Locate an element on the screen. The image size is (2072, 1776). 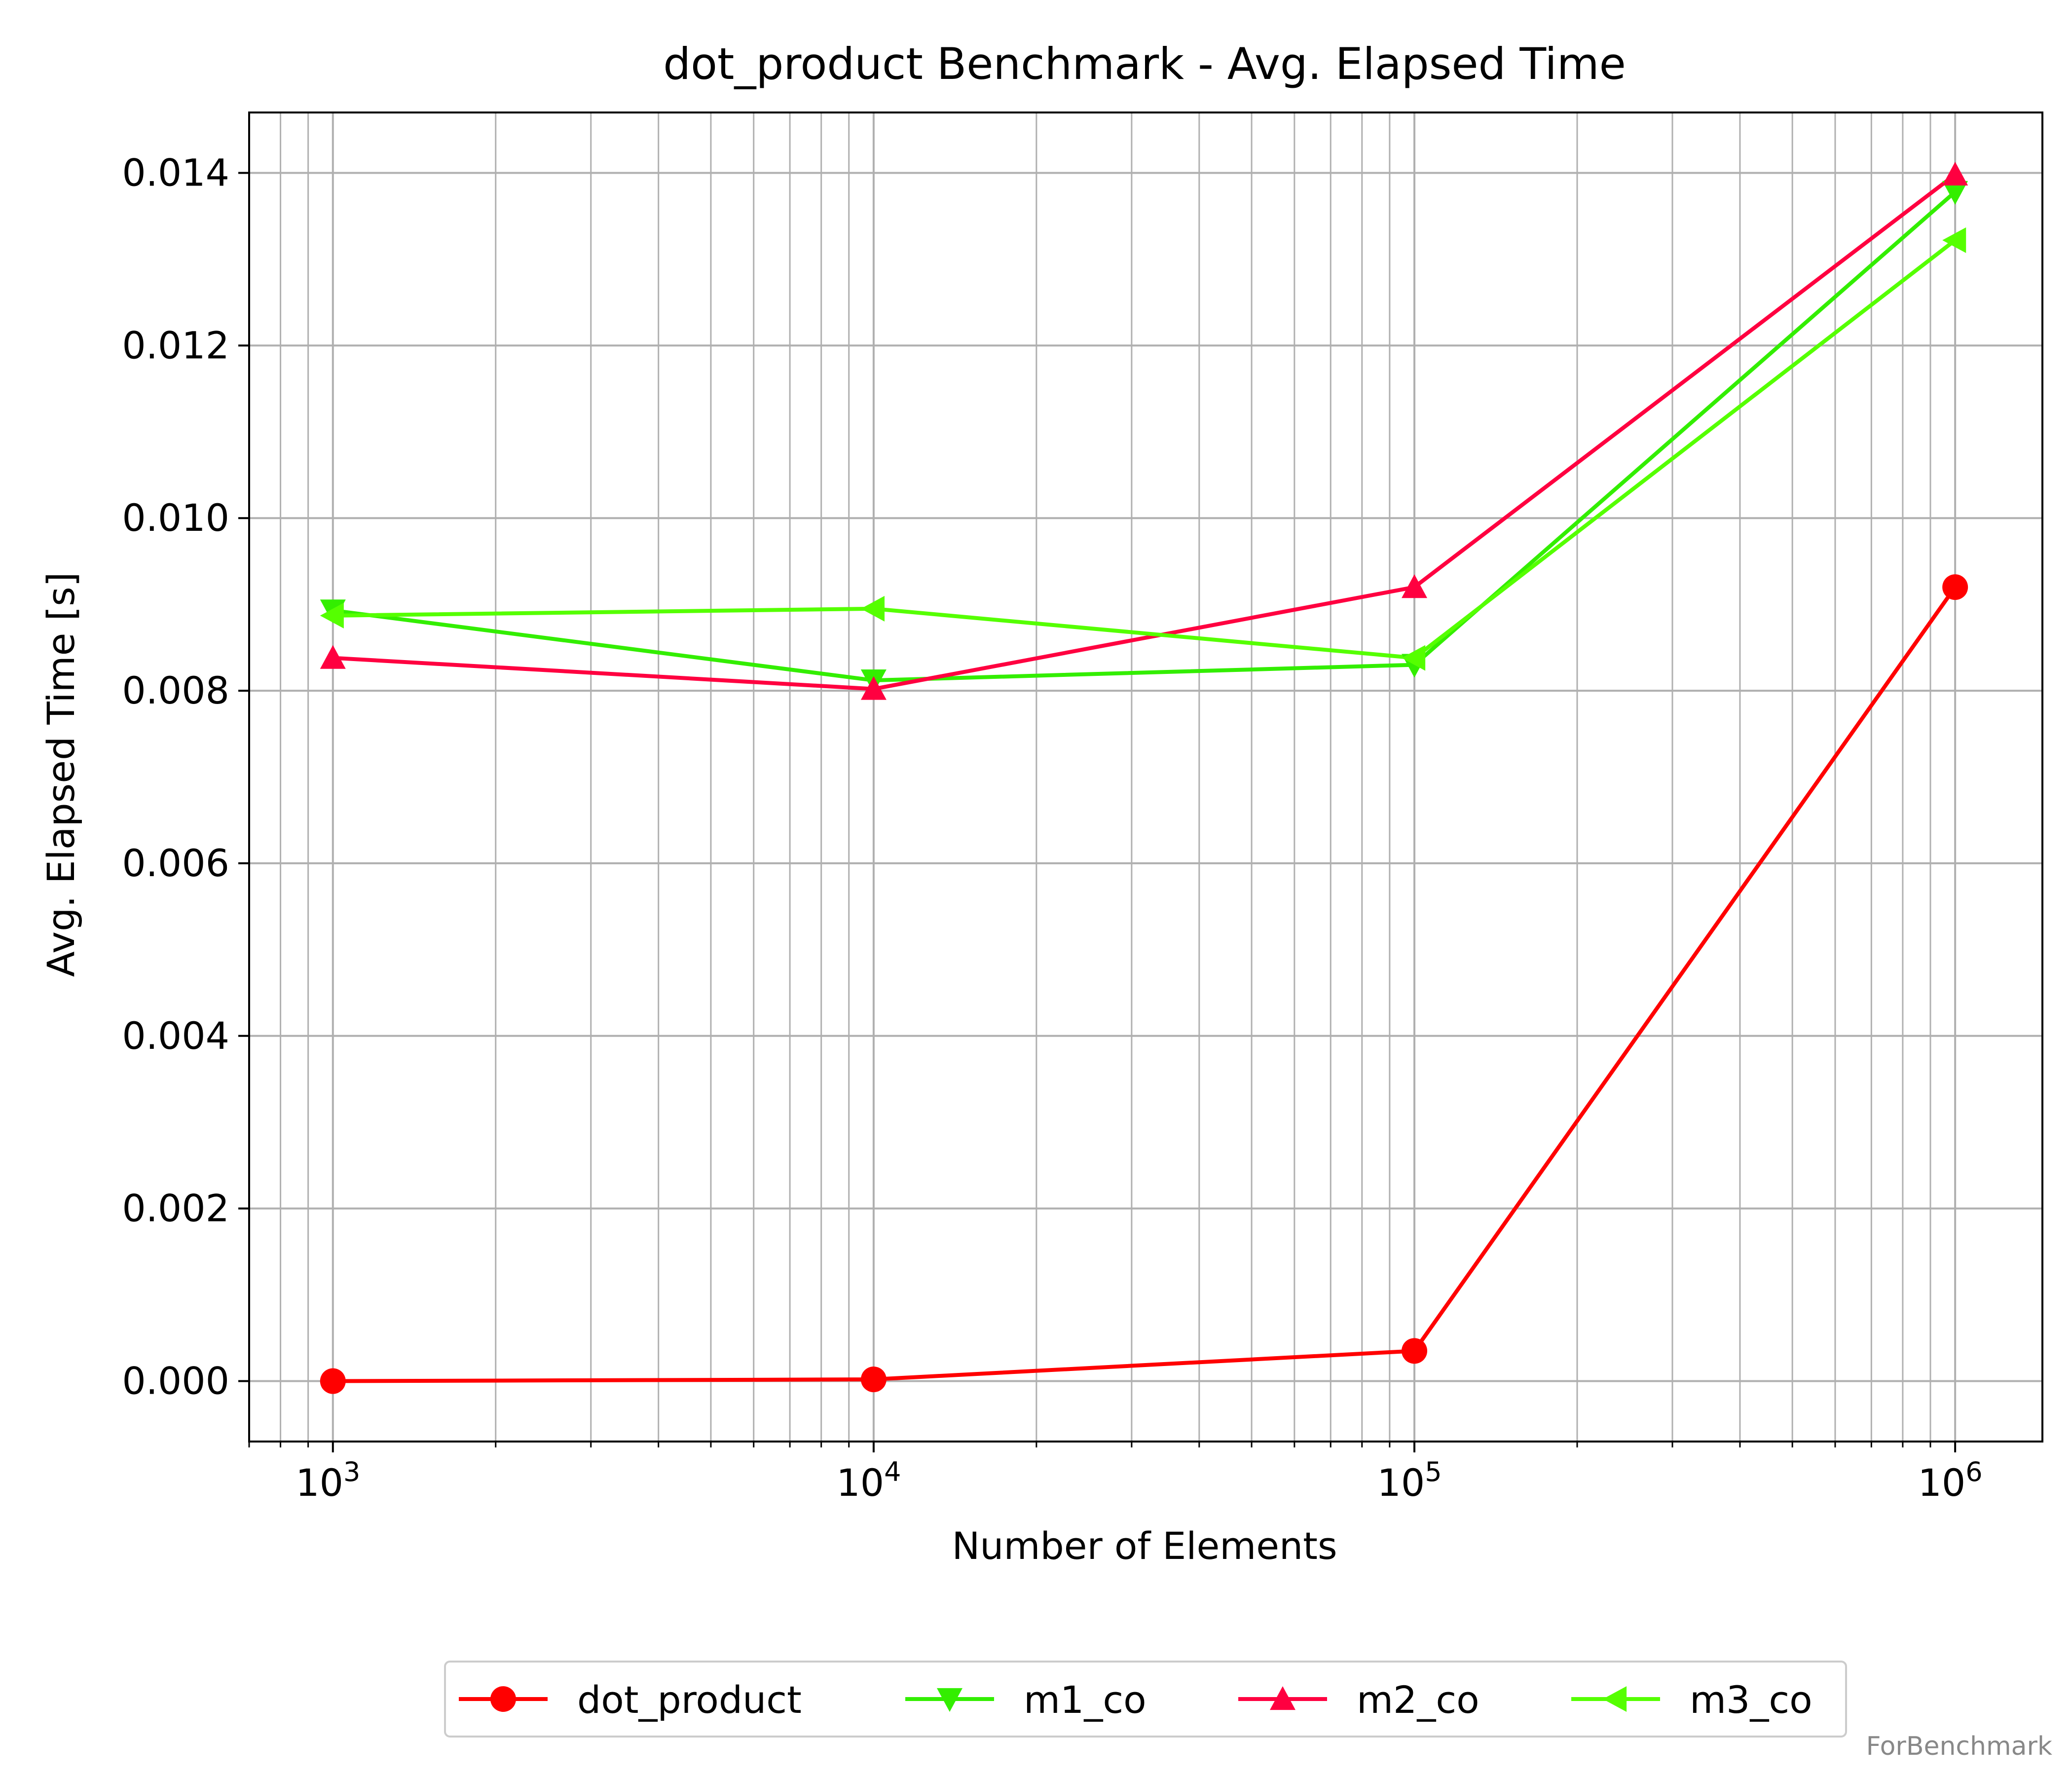
legend-box is located at coordinates (1145, 1699).